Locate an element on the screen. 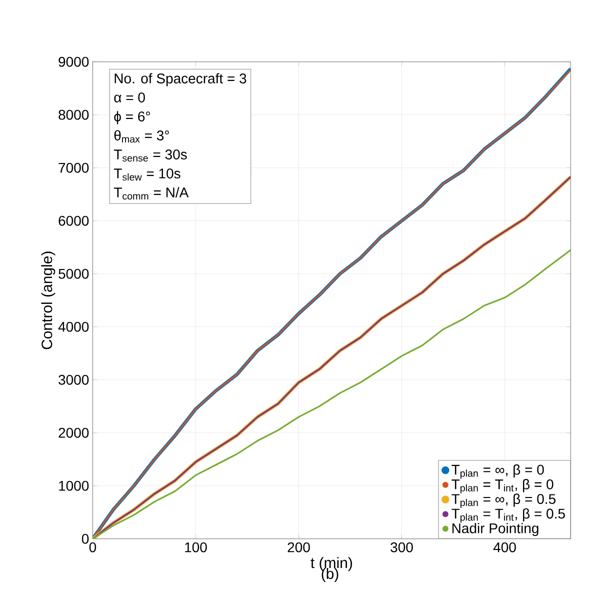  legend-label: T$_{plan}$ = T$_{int}$, β = 0 is located at coordinates (503, 486).